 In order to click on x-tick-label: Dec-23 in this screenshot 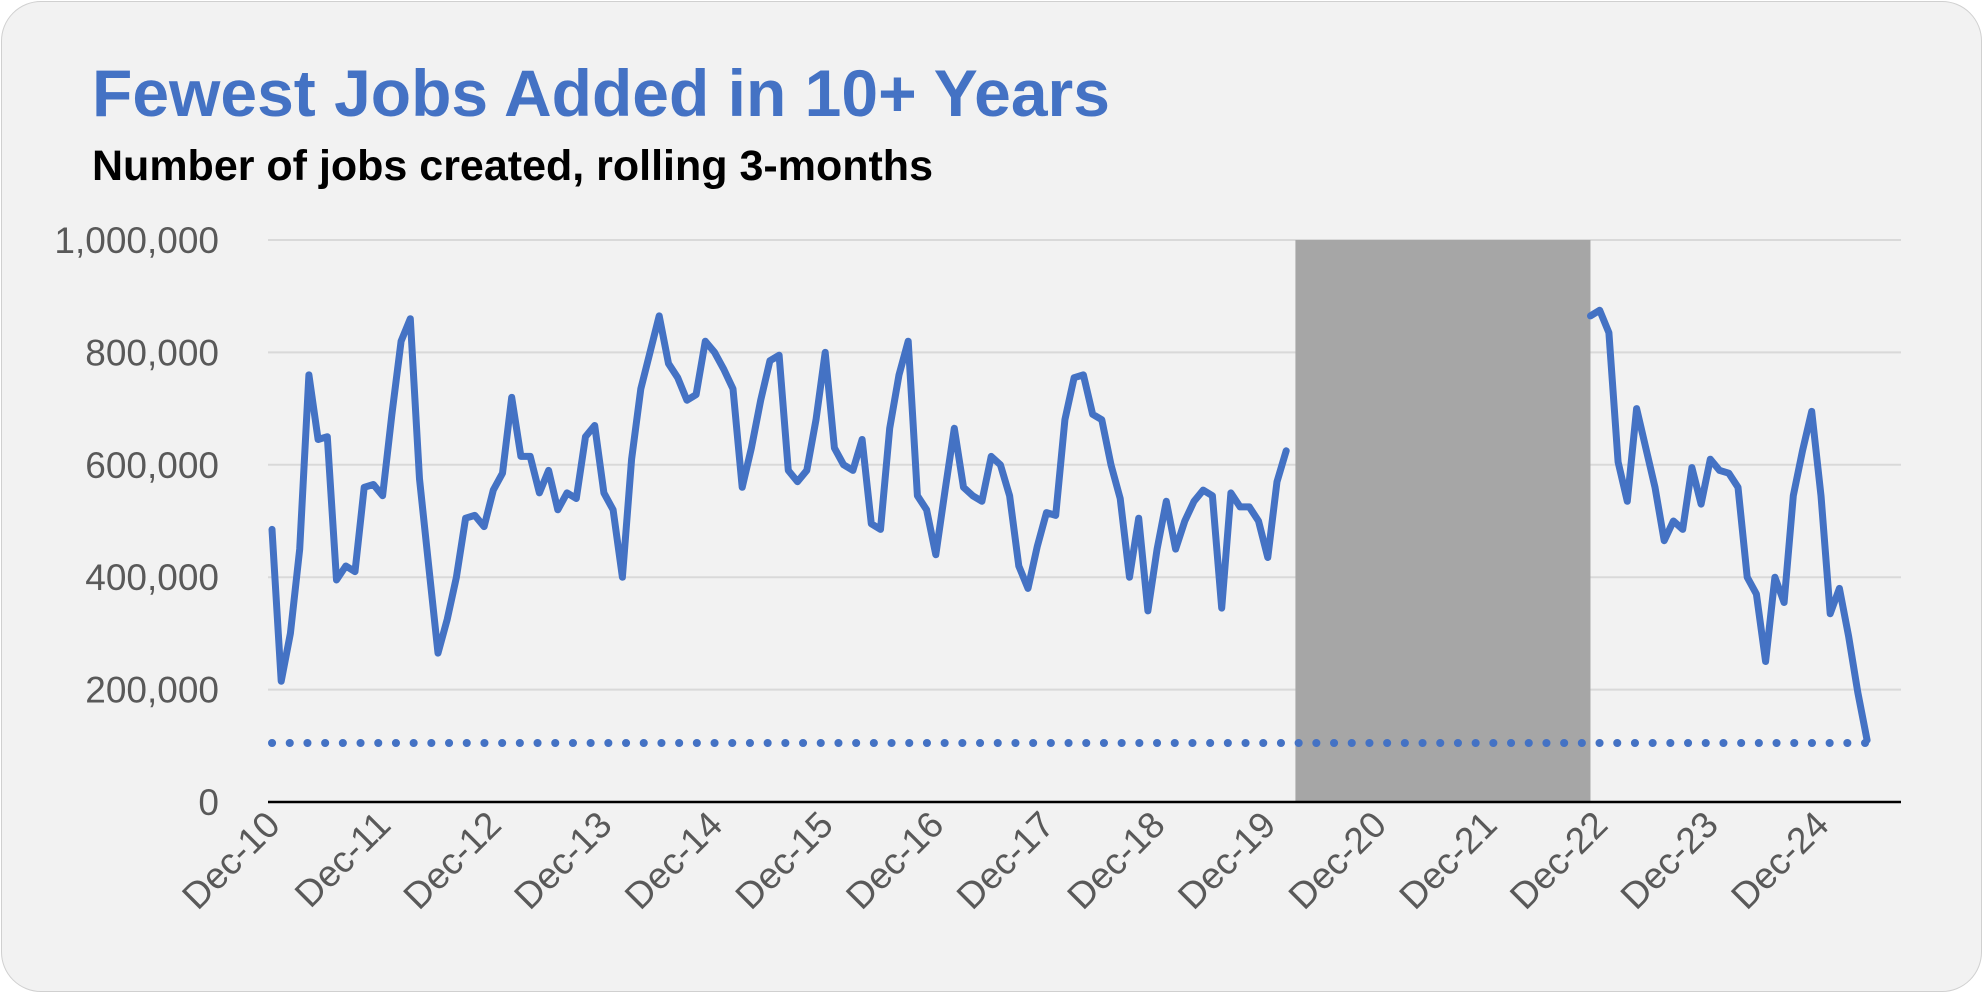, I will do `click(1669, 860)`.